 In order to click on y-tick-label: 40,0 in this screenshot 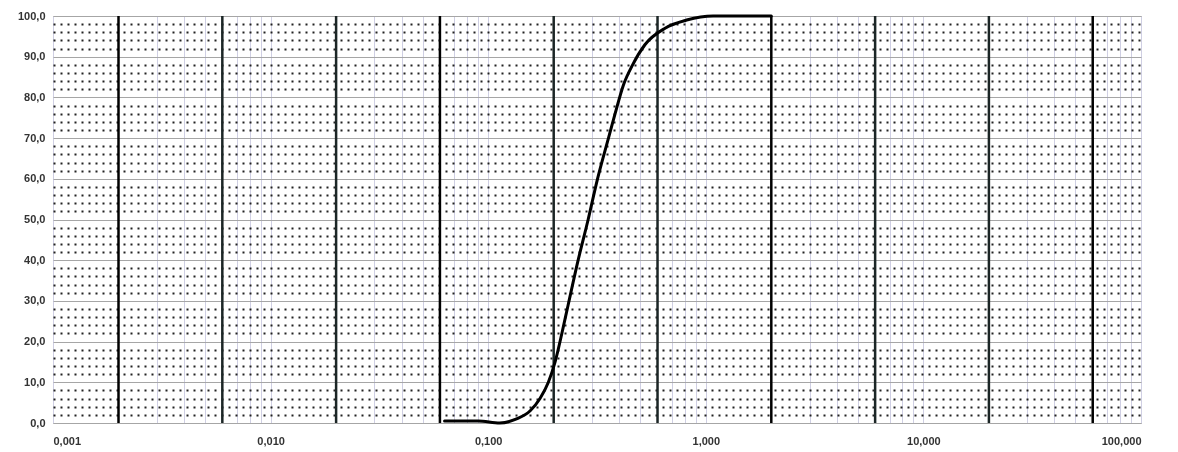, I will do `click(35, 259)`.